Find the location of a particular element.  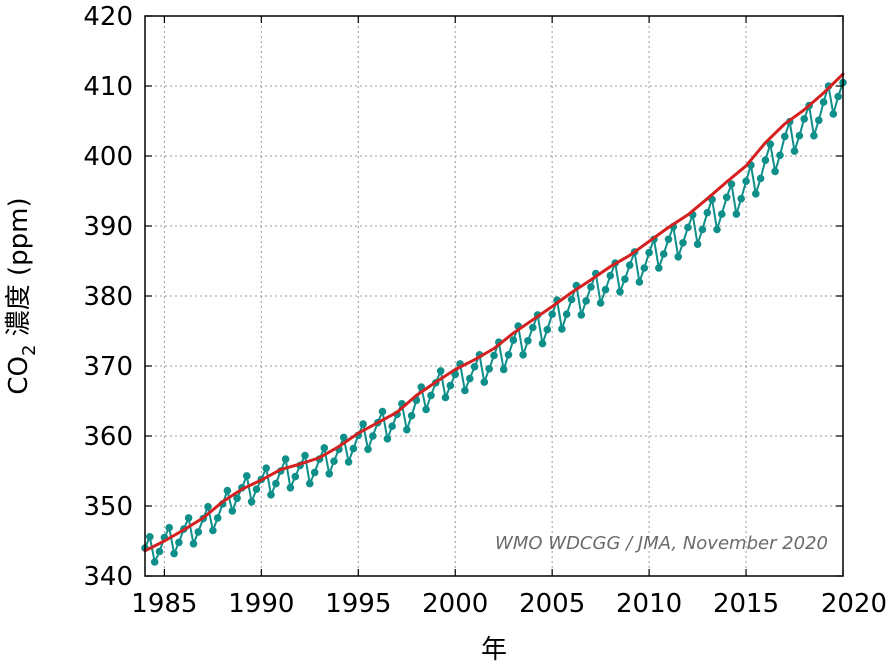

y-tick-label: 410 is located at coordinates (108, 87).